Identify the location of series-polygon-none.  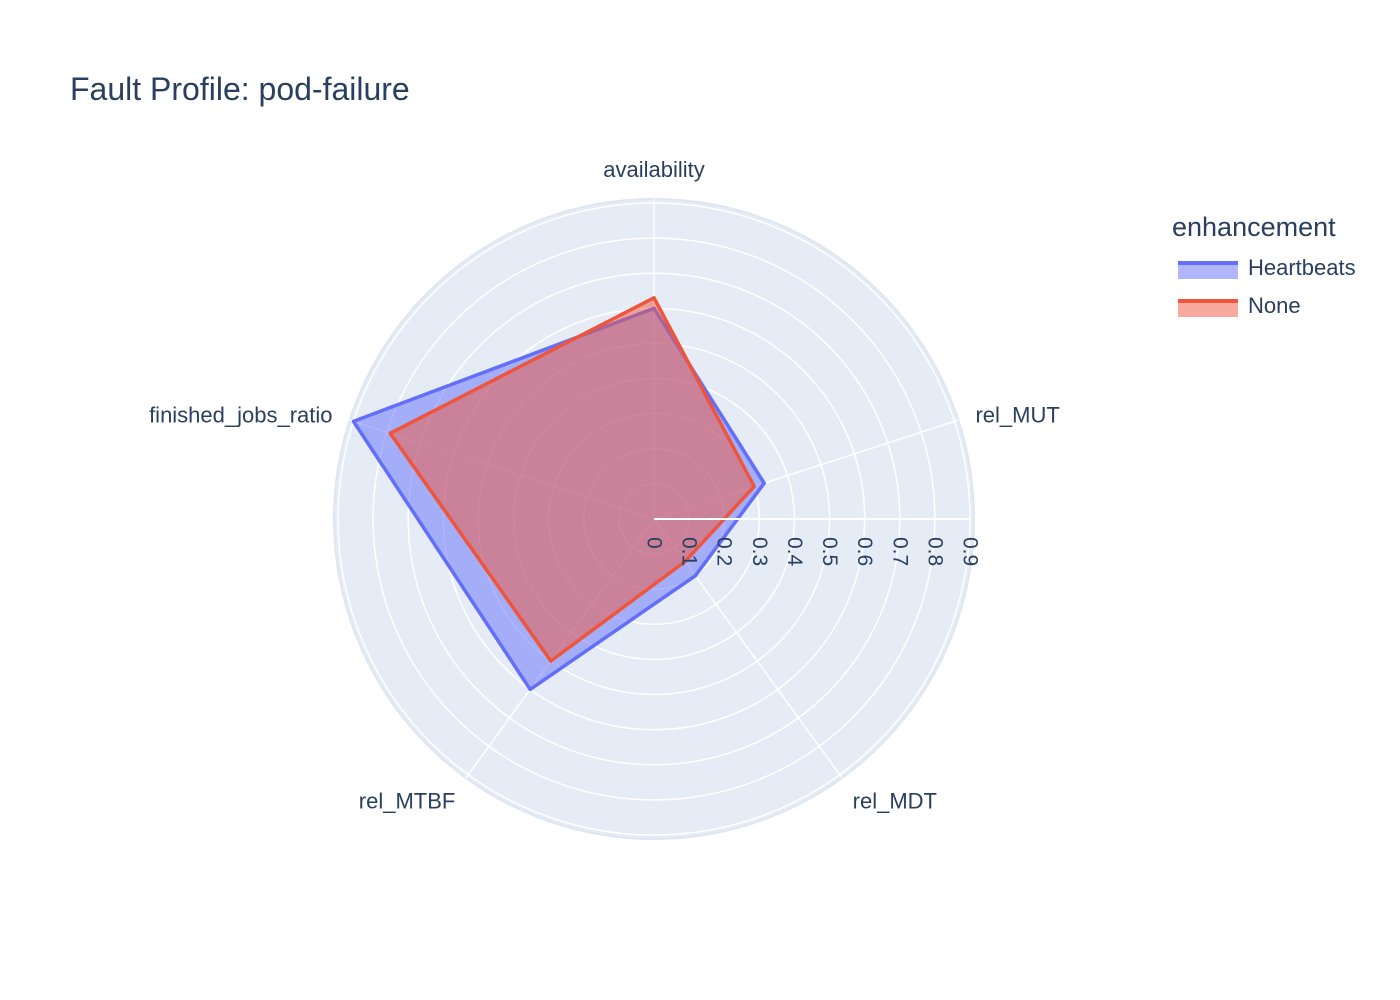
(572, 479).